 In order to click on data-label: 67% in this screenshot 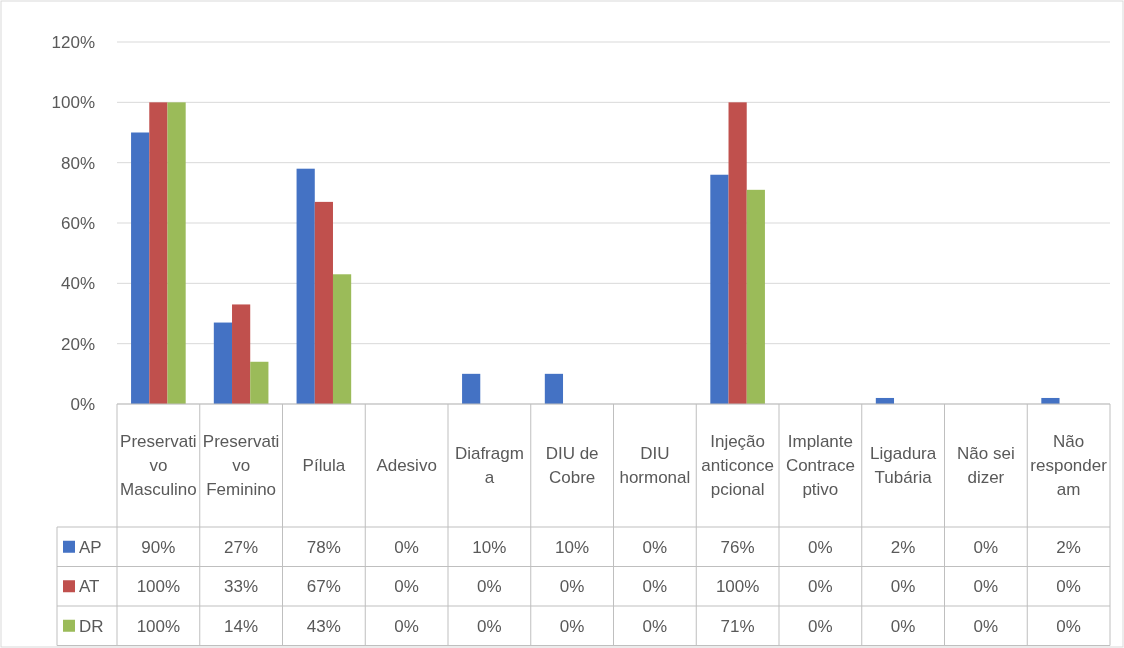, I will do `click(323, 587)`.